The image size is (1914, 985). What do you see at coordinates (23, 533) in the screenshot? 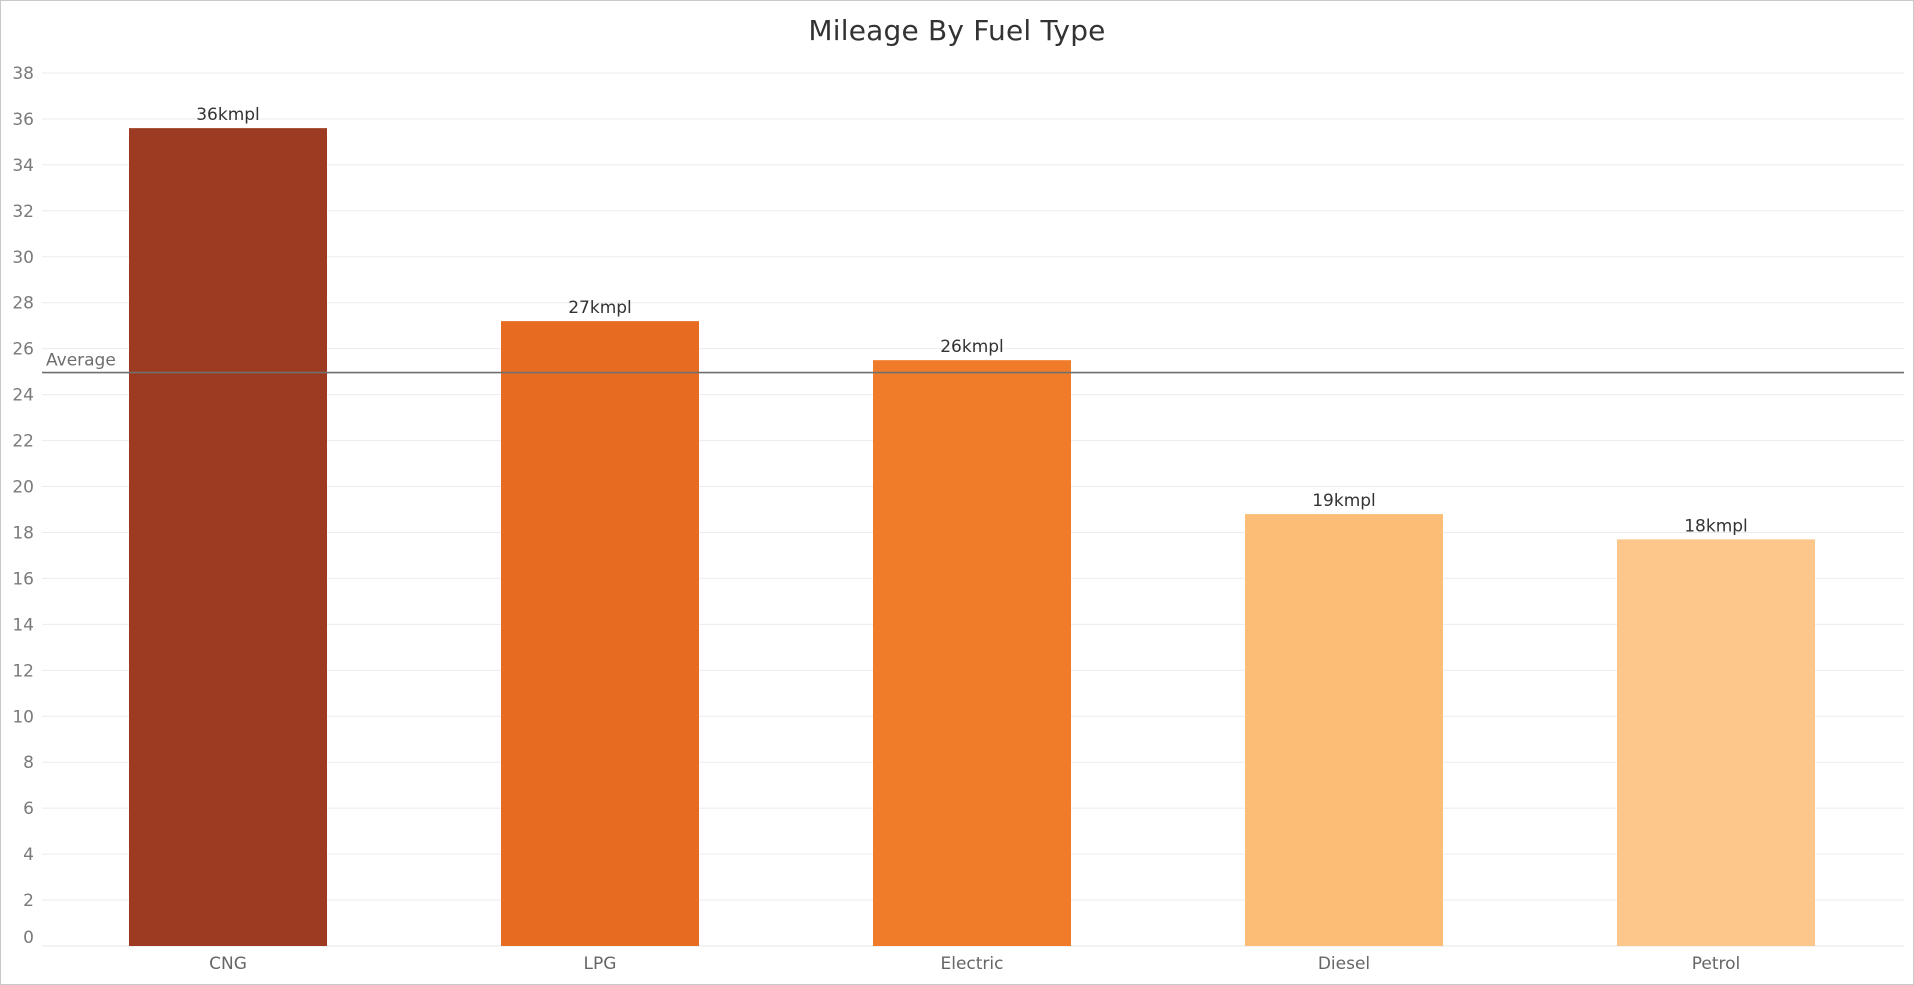
I see `y-tick-label: 18` at bounding box center [23, 533].